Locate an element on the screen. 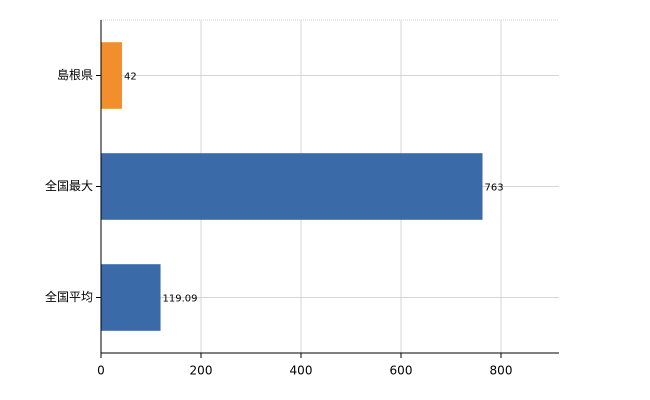  x-tick-label: 400 is located at coordinates (301, 371).